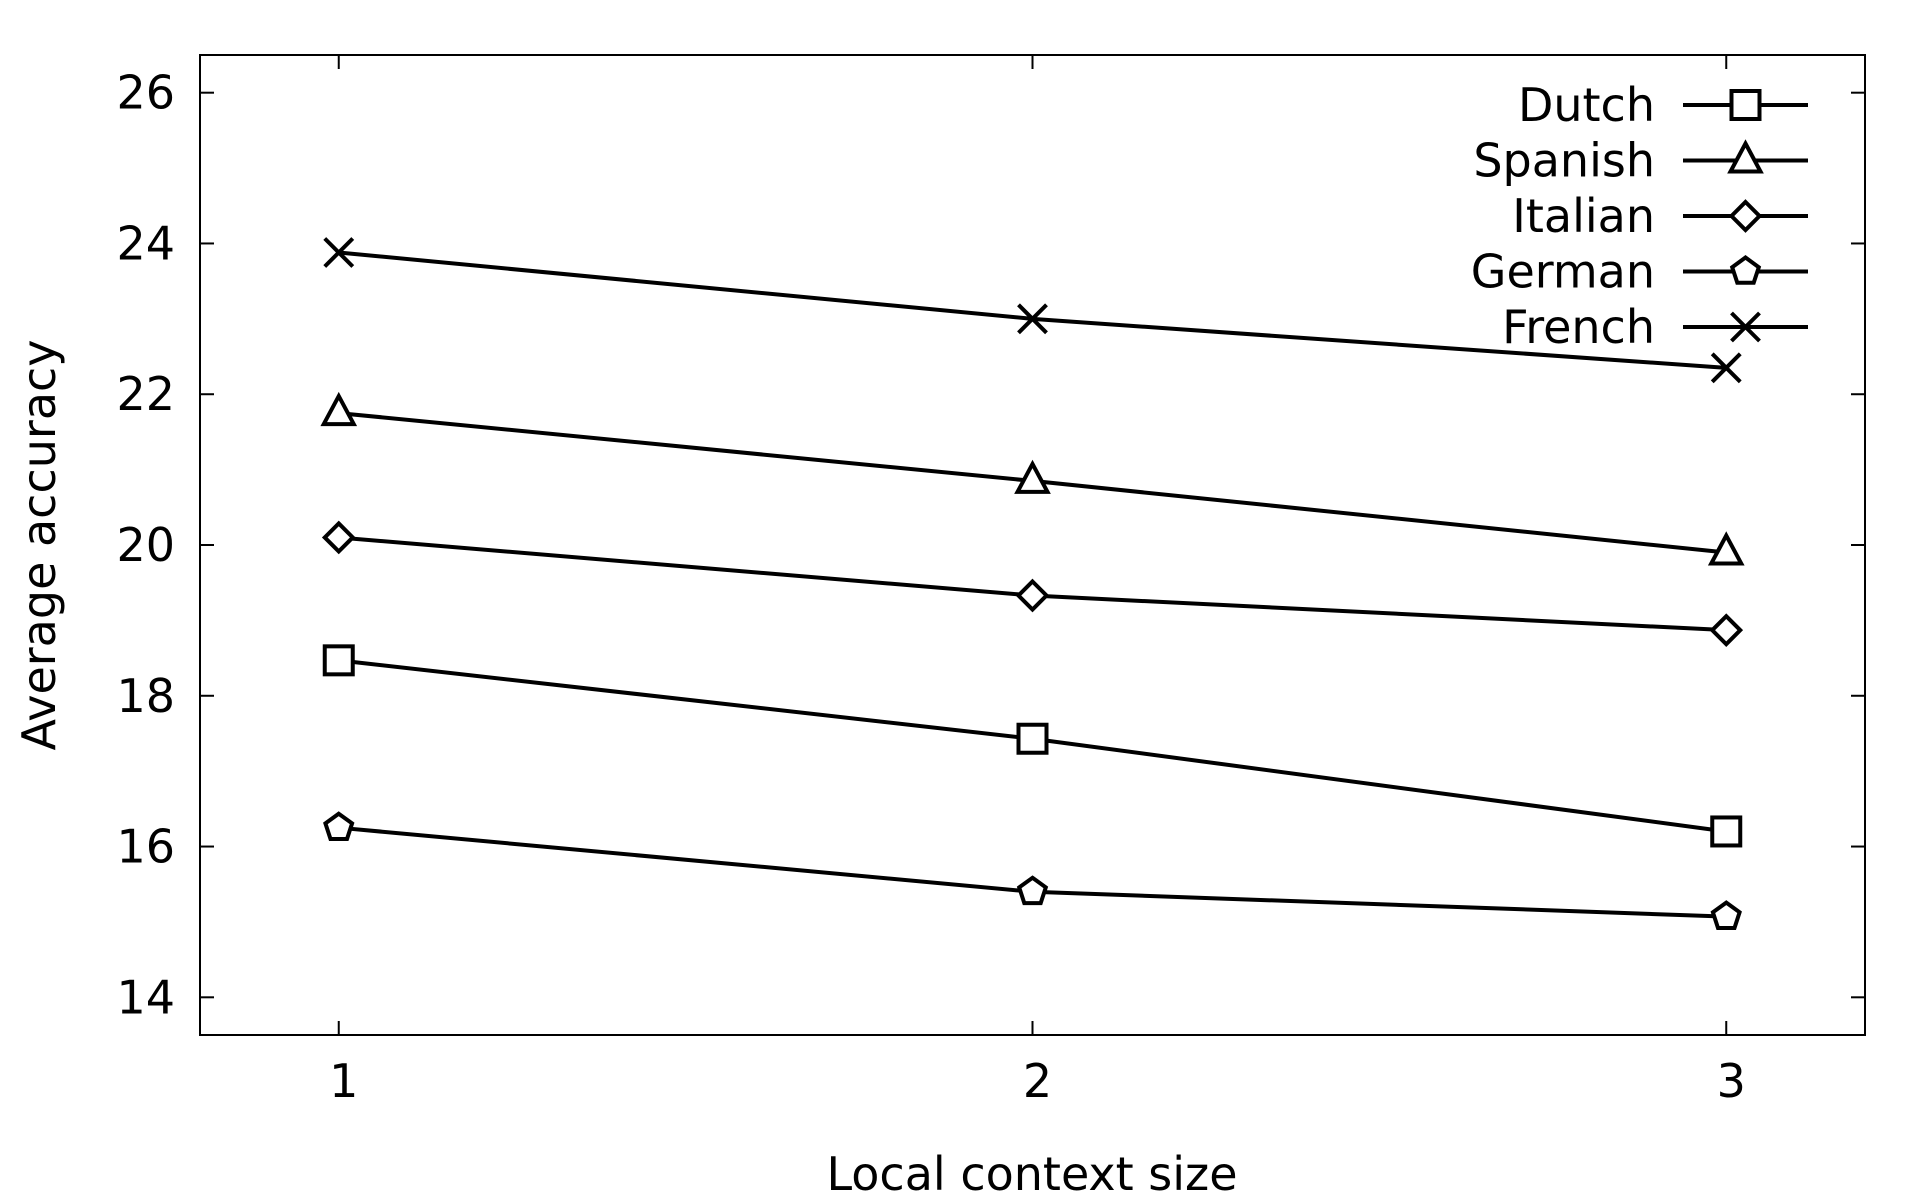 The width and height of the screenshot is (1920, 1200). I want to click on y-tick-label: 14, so click(145, 997).